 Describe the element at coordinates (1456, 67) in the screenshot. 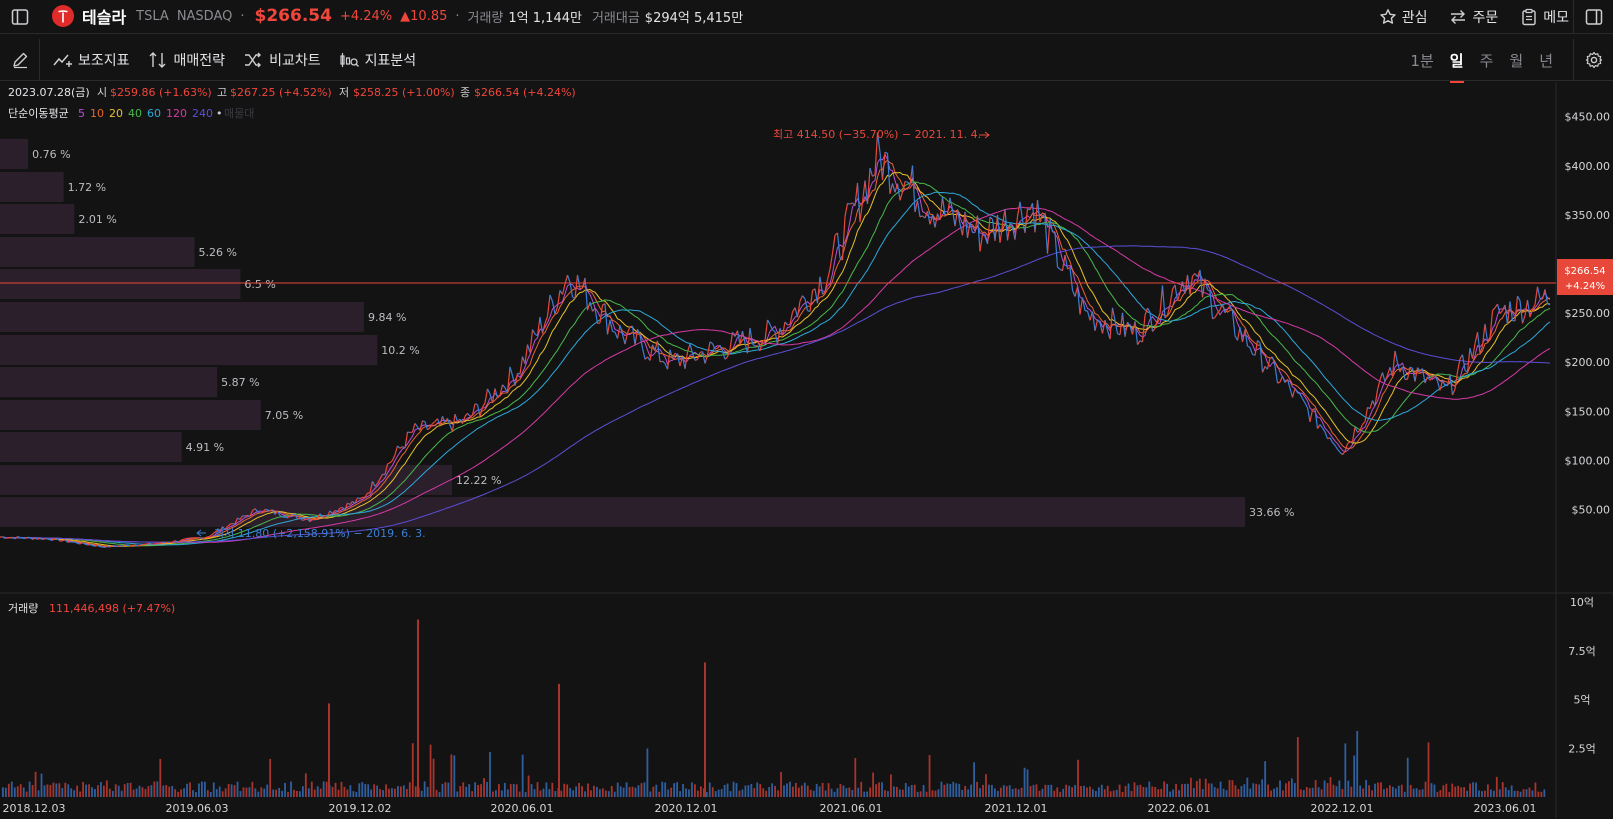

I see `period-day: 일` at that location.